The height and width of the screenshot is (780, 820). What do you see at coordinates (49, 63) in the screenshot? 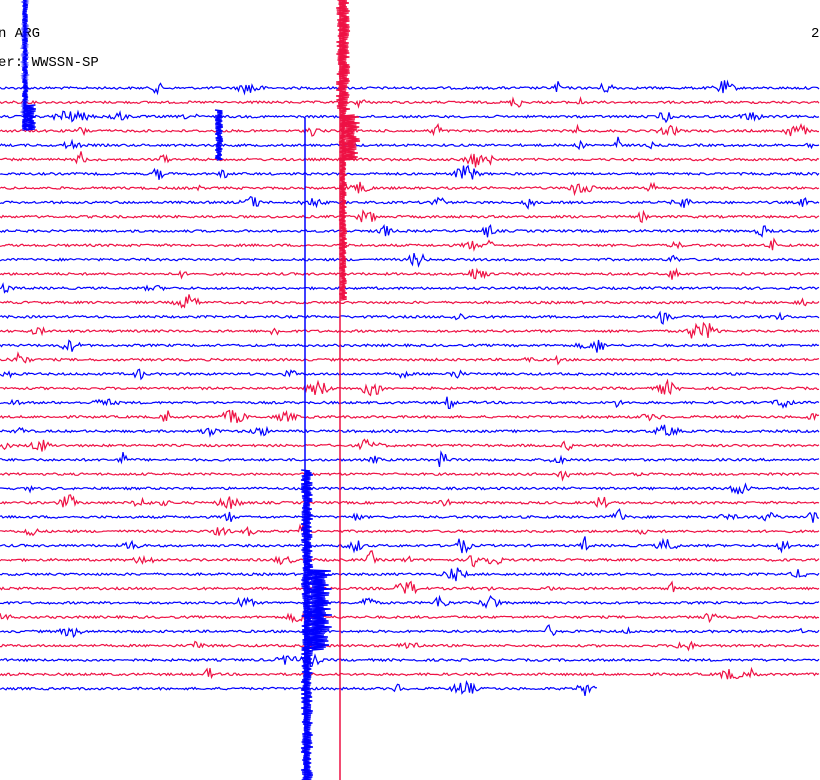
I see `filter-label: er: WWSSN-SP` at bounding box center [49, 63].